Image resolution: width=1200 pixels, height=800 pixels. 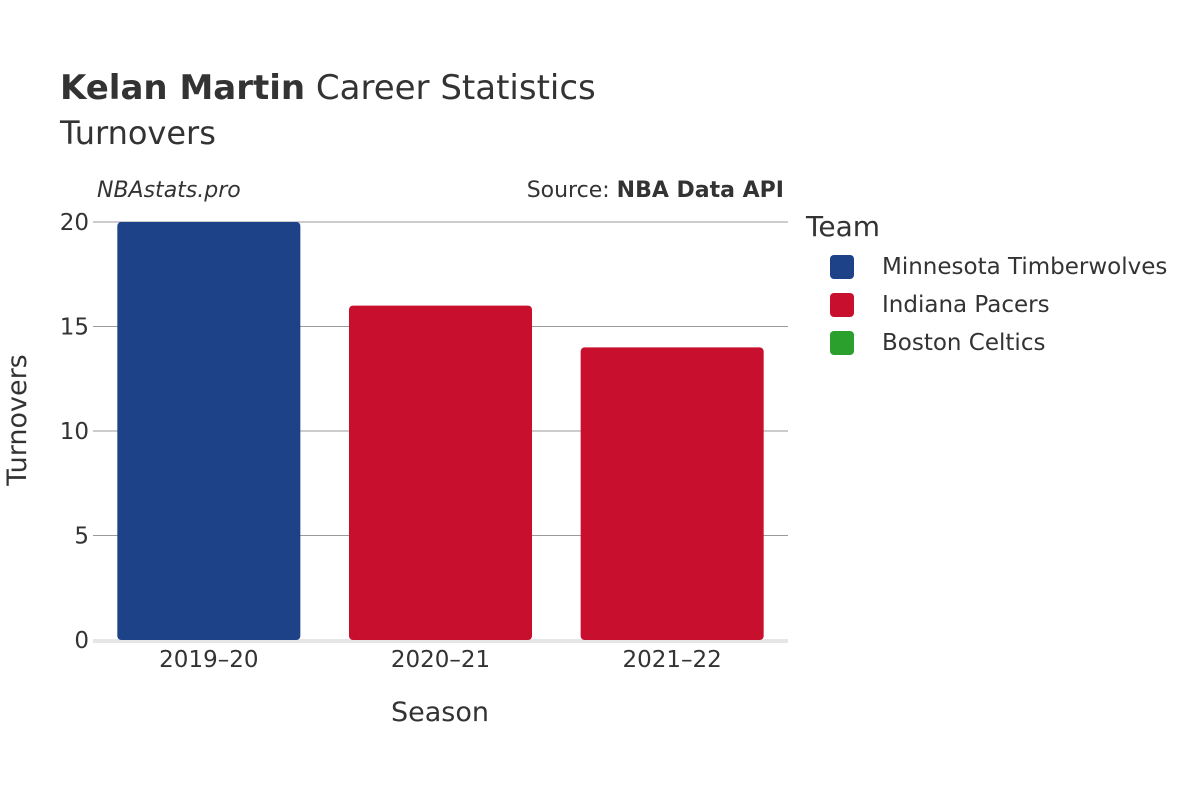 What do you see at coordinates (208, 660) in the screenshot?
I see `x-tick-label: 2019–20` at bounding box center [208, 660].